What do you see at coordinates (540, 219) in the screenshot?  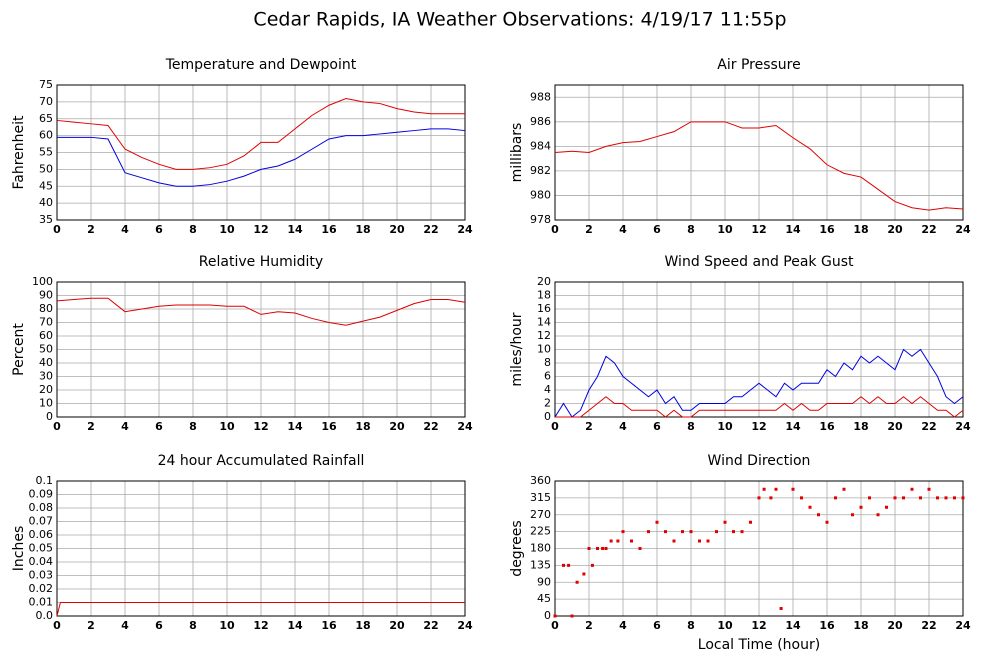 I see `y-tick-label: 978` at bounding box center [540, 219].